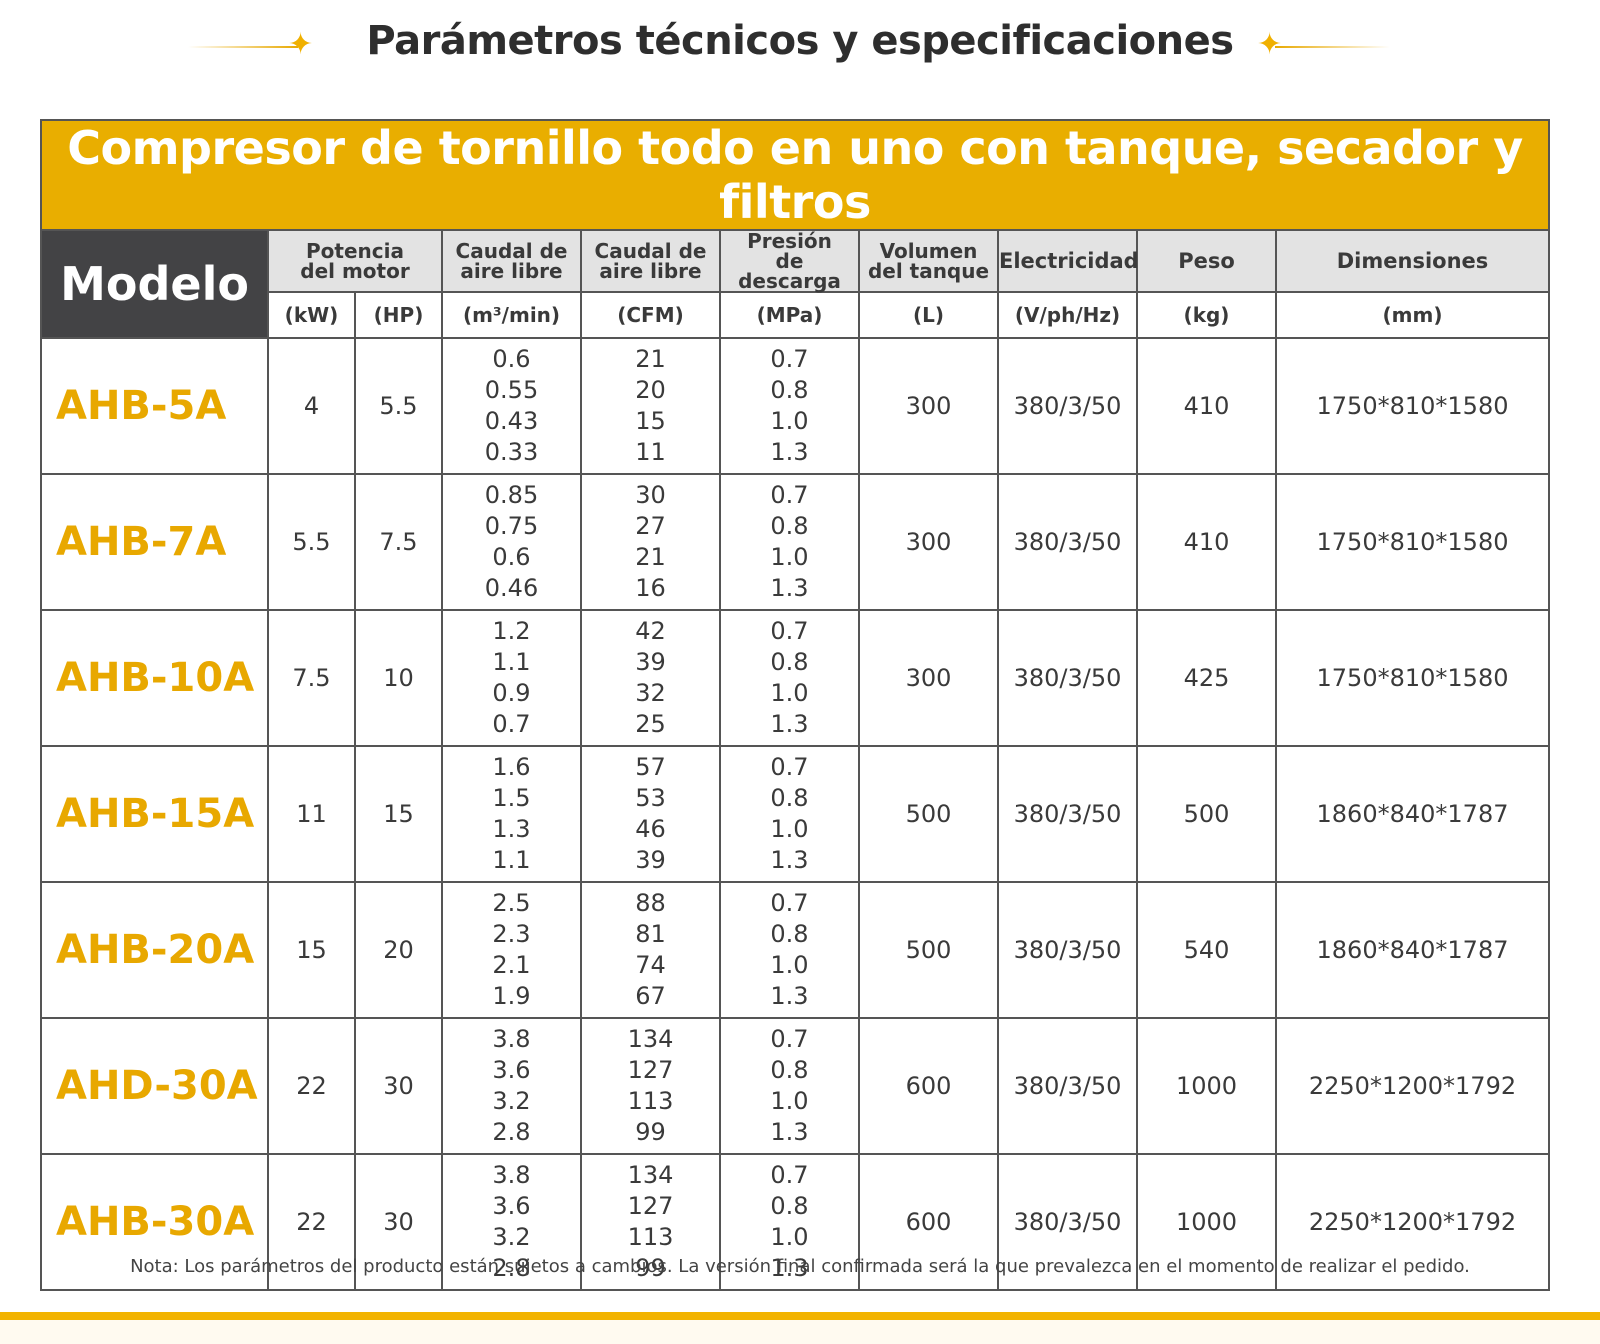  What do you see at coordinates (301, 44) in the screenshot?
I see `sparkle-star-left-icon: ✦` at bounding box center [301, 44].